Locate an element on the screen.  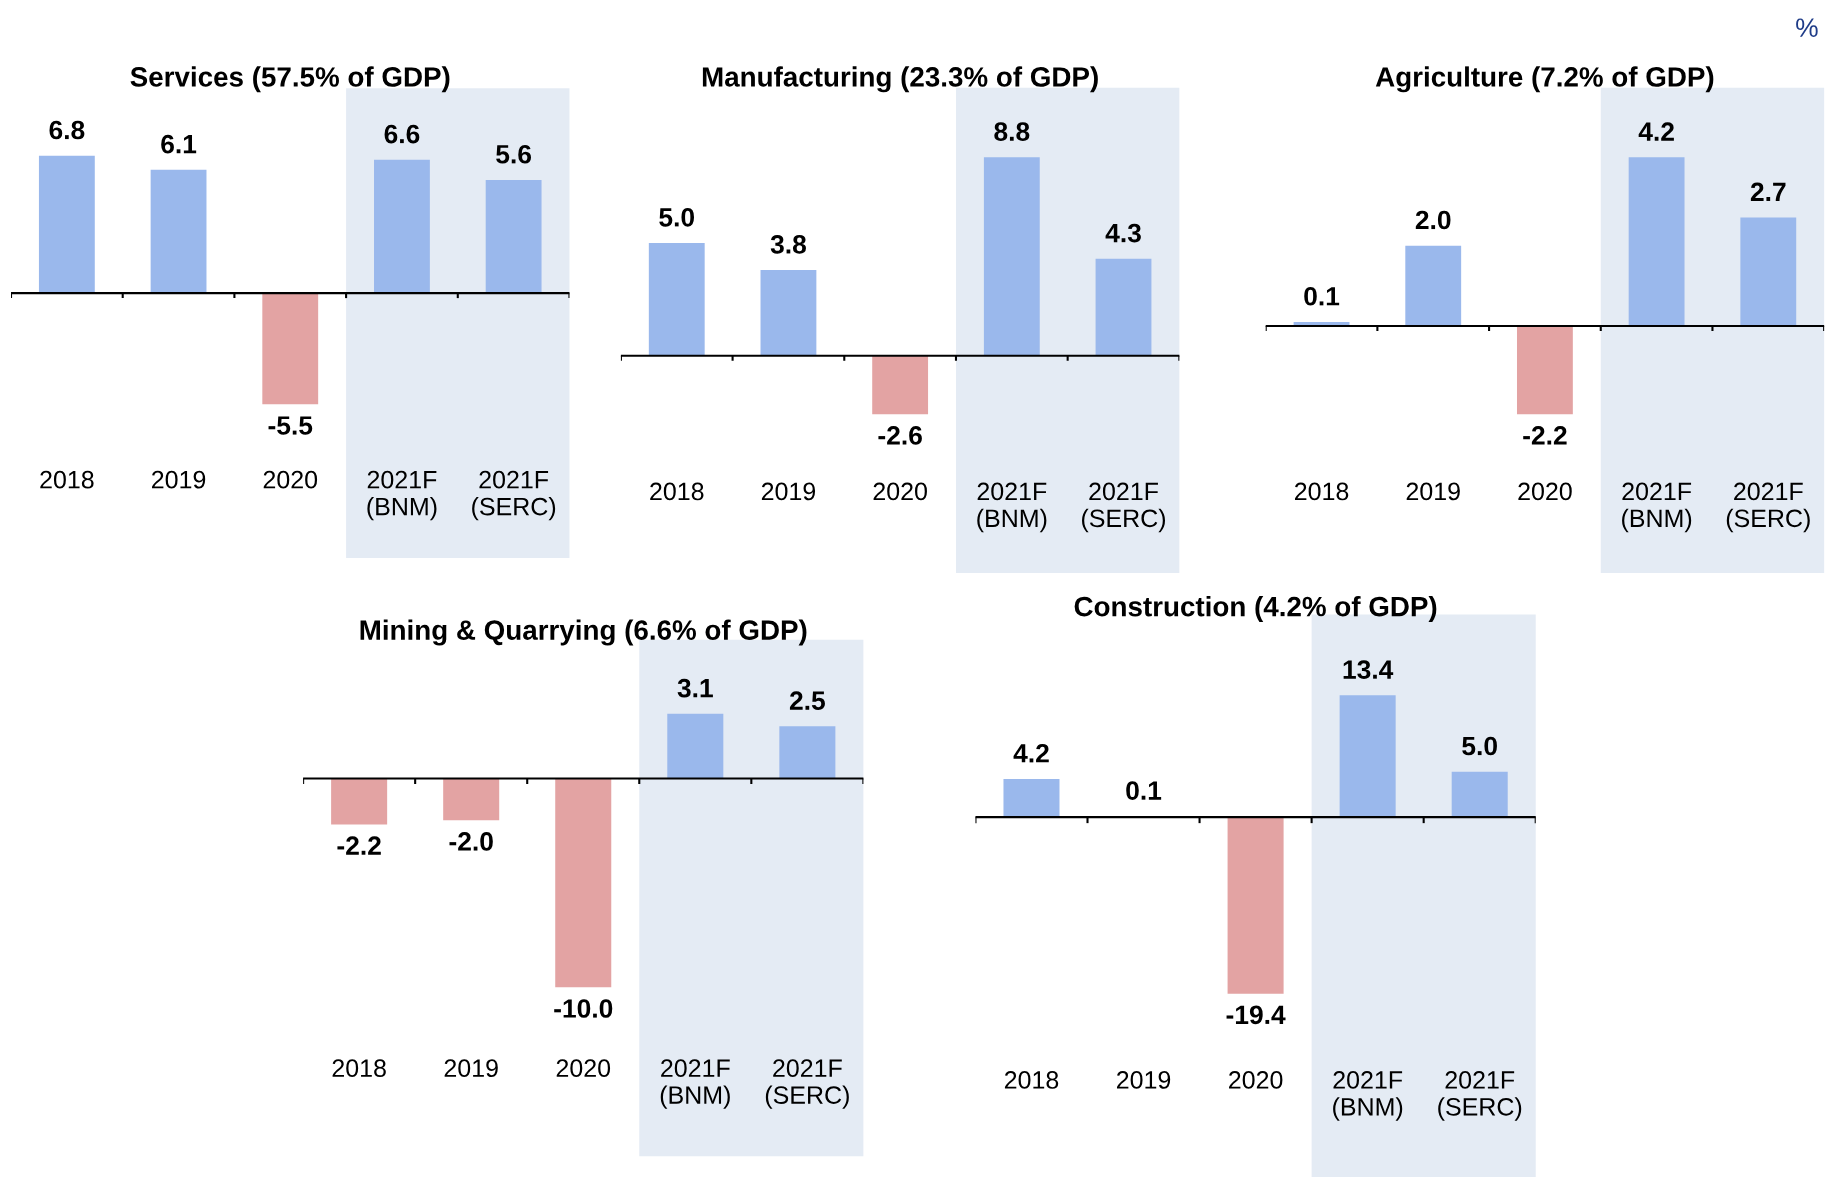
data-label: 8.8 is located at coordinates (1012, 131).